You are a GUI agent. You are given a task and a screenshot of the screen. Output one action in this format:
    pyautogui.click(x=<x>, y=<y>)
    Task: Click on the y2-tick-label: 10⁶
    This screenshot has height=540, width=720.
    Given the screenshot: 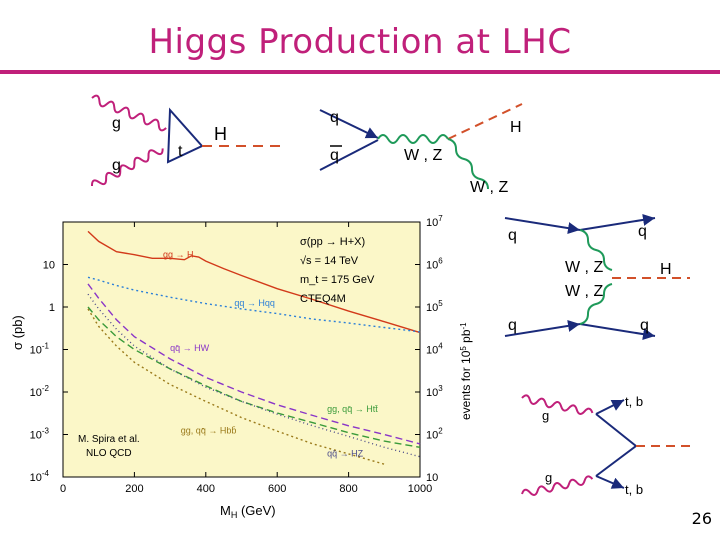 What is the action you would take?
    pyautogui.click(x=434, y=264)
    